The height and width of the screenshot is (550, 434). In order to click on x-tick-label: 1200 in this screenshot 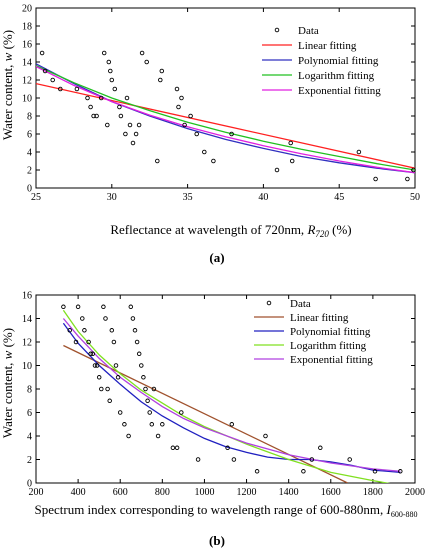, I will do `click(247, 492)`.